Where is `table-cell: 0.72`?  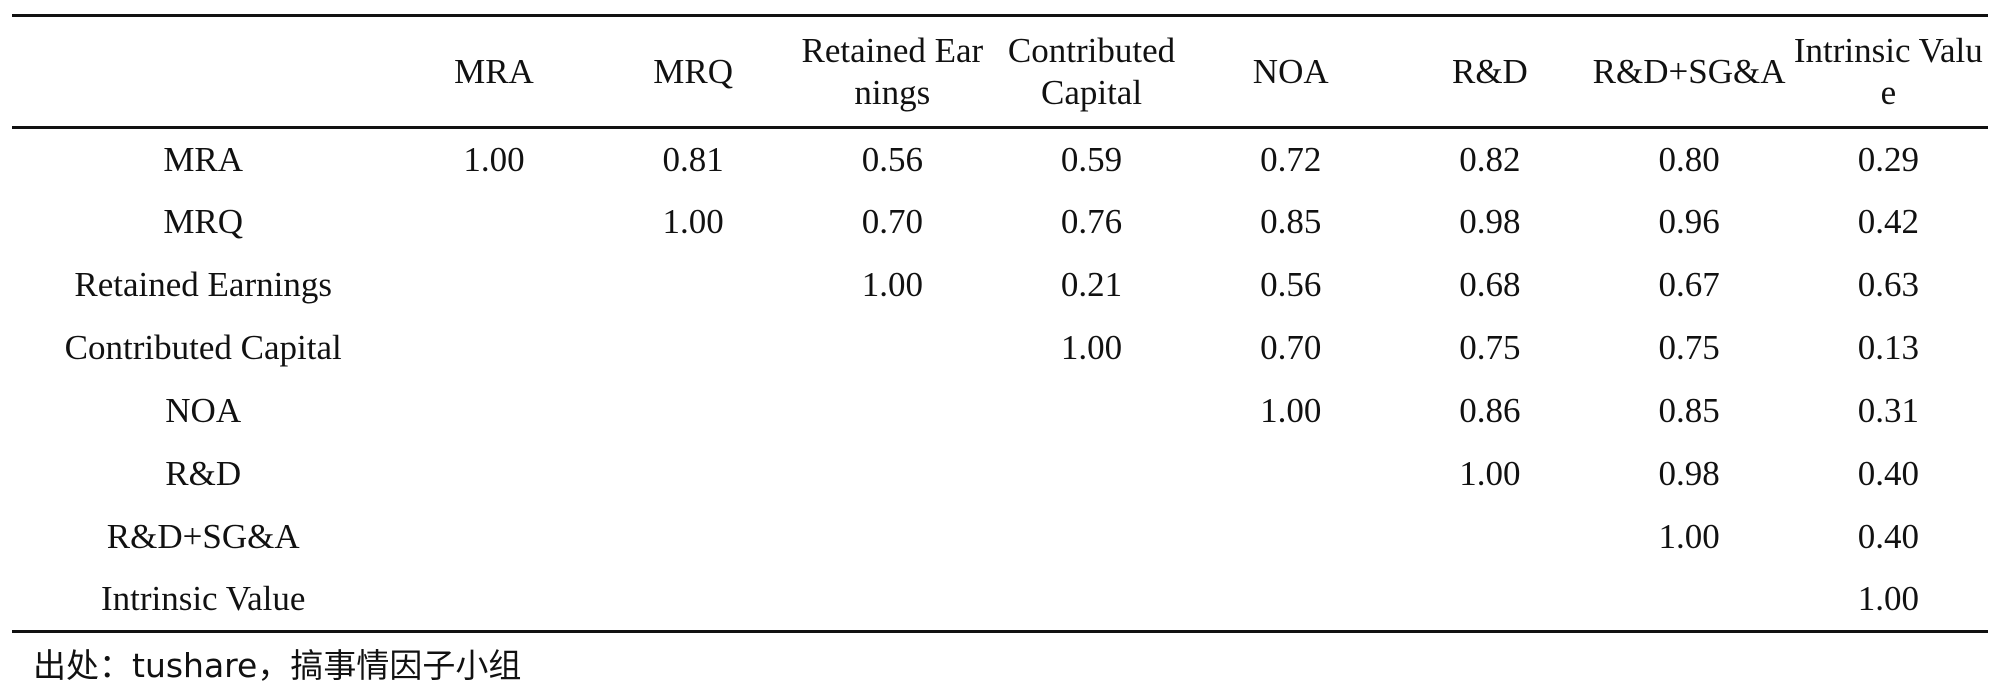
table-cell: 0.72 is located at coordinates (1291, 159).